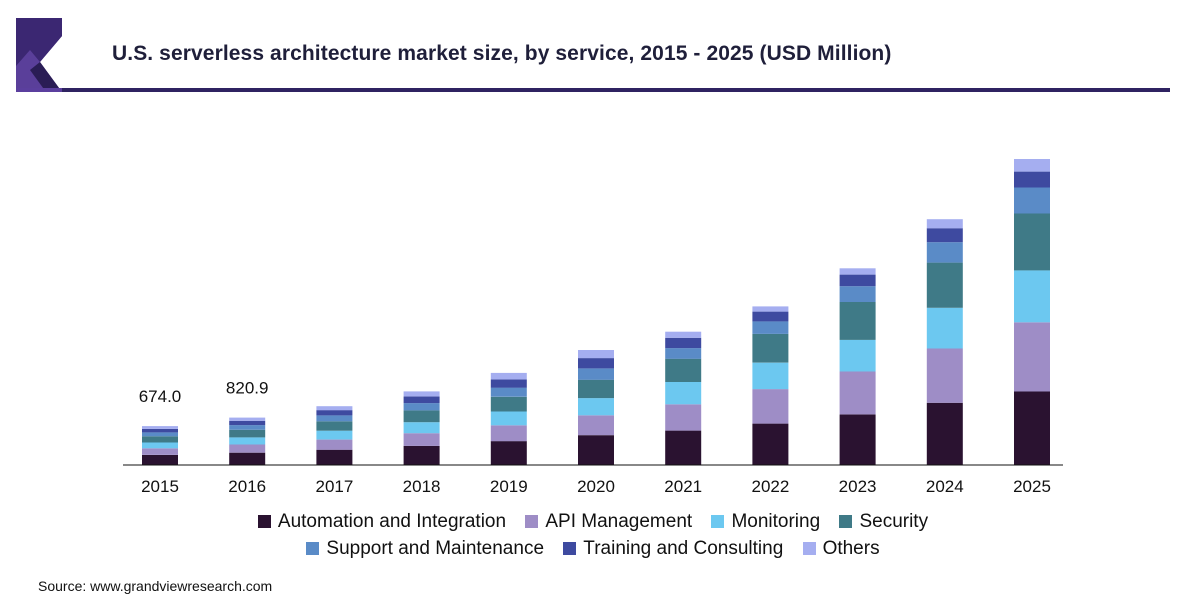 This screenshot has height=616, width=1186. Describe the element at coordinates (39, 90) in the screenshot. I see `title-divider-accent` at that location.